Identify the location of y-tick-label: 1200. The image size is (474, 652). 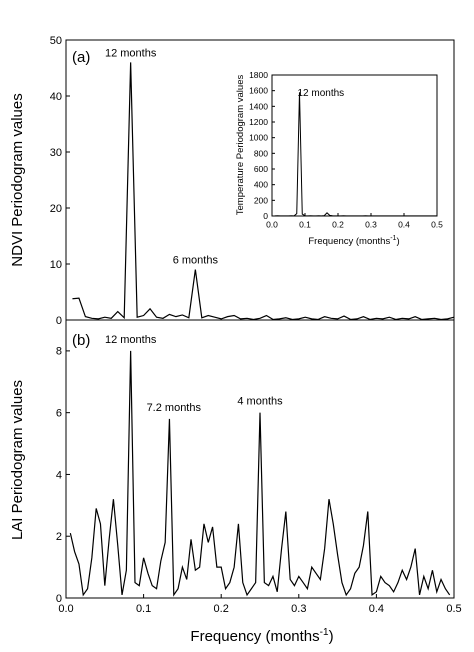
(258, 122).